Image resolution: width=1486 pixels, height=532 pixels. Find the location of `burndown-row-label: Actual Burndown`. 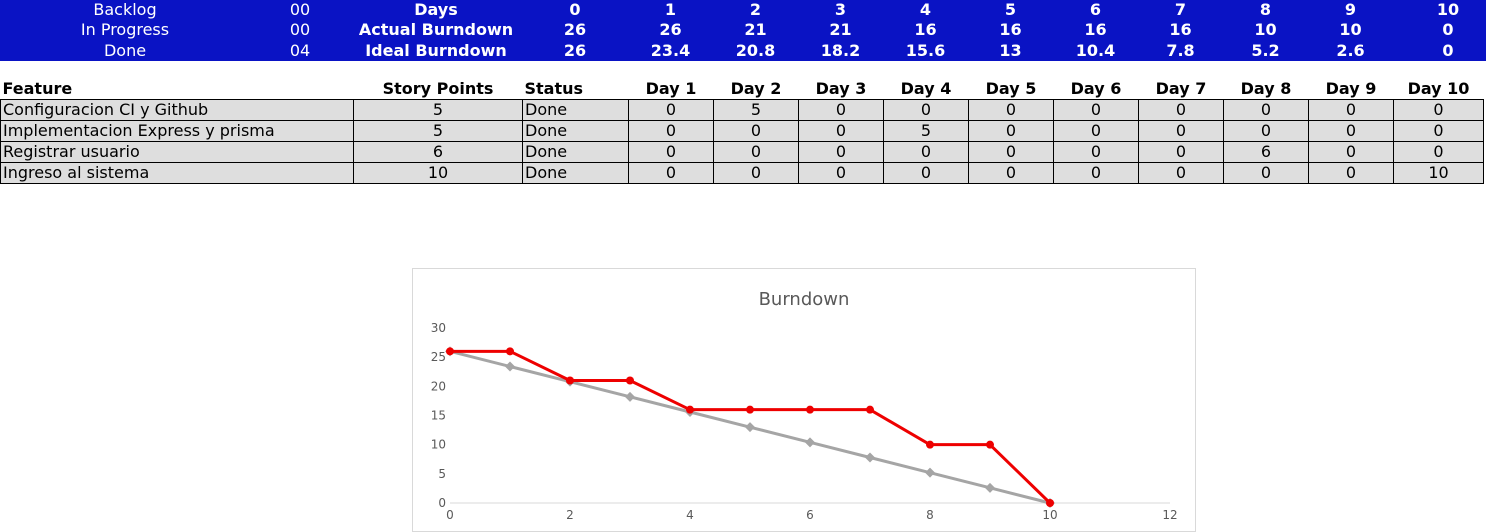

burndown-row-label: Actual Burndown is located at coordinates (436, 30).